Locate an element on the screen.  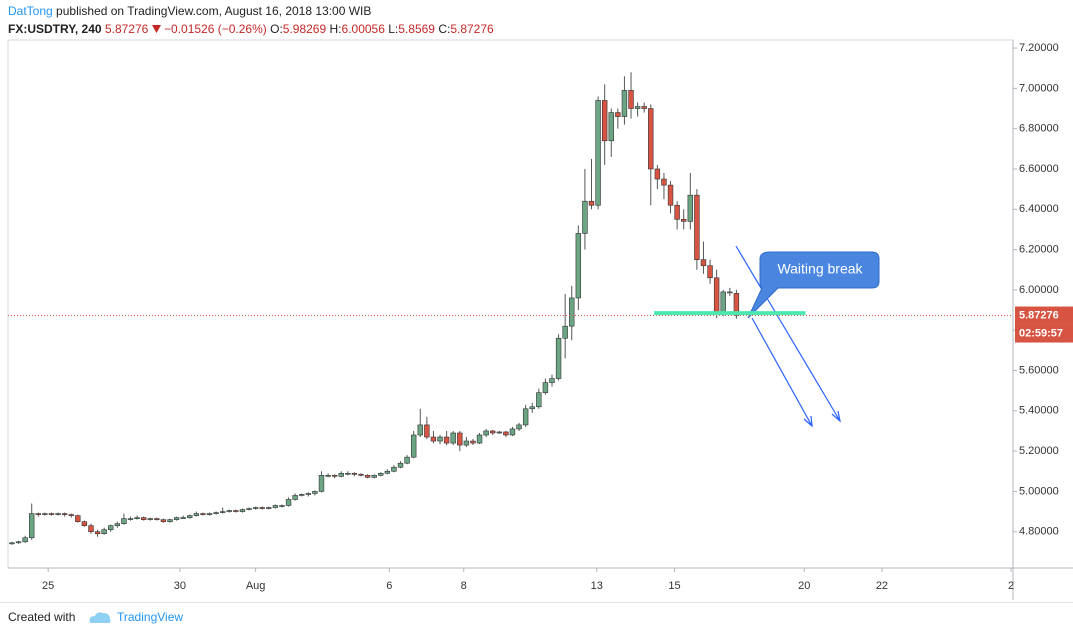
y-tick-label: 6.00000 is located at coordinates (1039, 290).